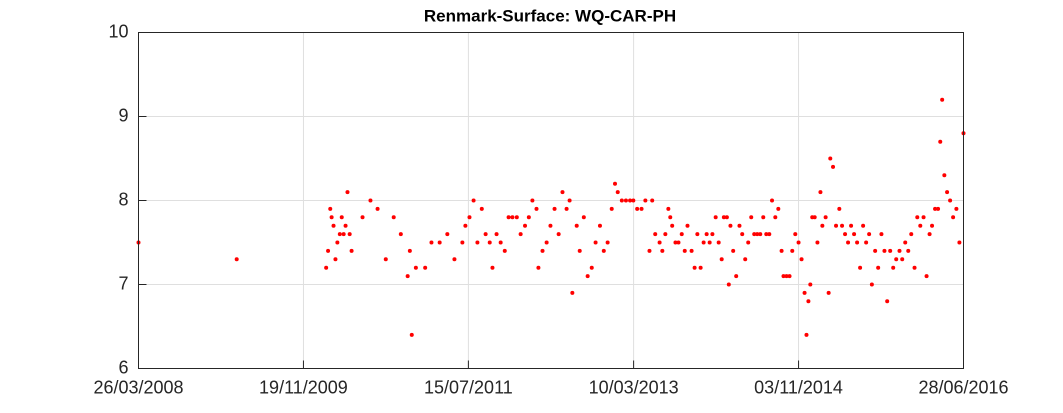  Describe the element at coordinates (550, 15) in the screenshot. I see `chart-title: Renmark-Surface: WQ-CAR-PH` at that location.